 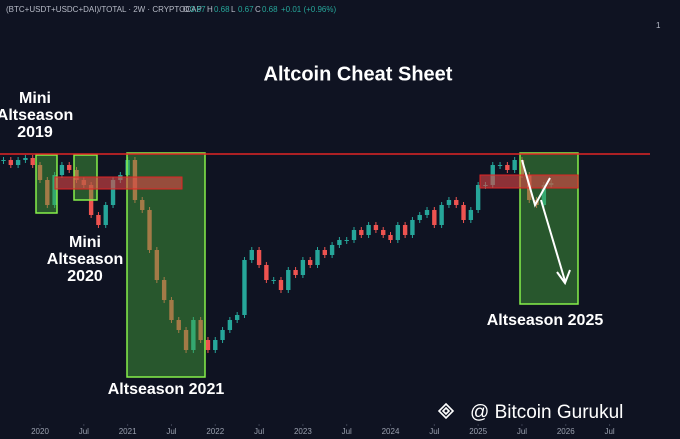 What do you see at coordinates (258, 9) in the screenshot?
I see `ohlc-label: C` at bounding box center [258, 9].